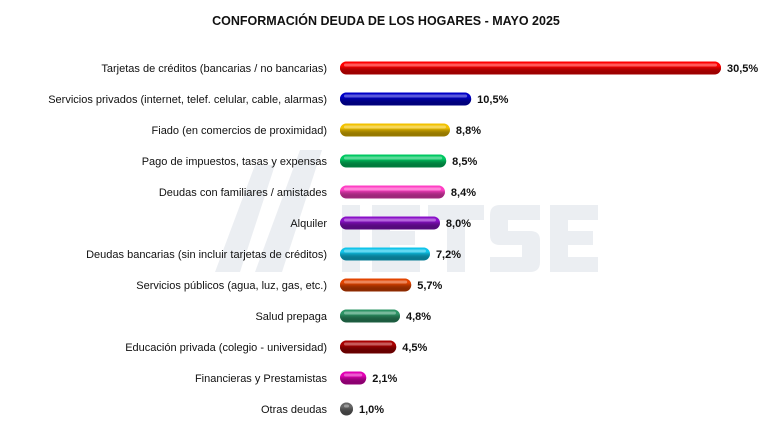  I want to click on category-label: Fiado (en comercios de proximidad), so click(239, 131).